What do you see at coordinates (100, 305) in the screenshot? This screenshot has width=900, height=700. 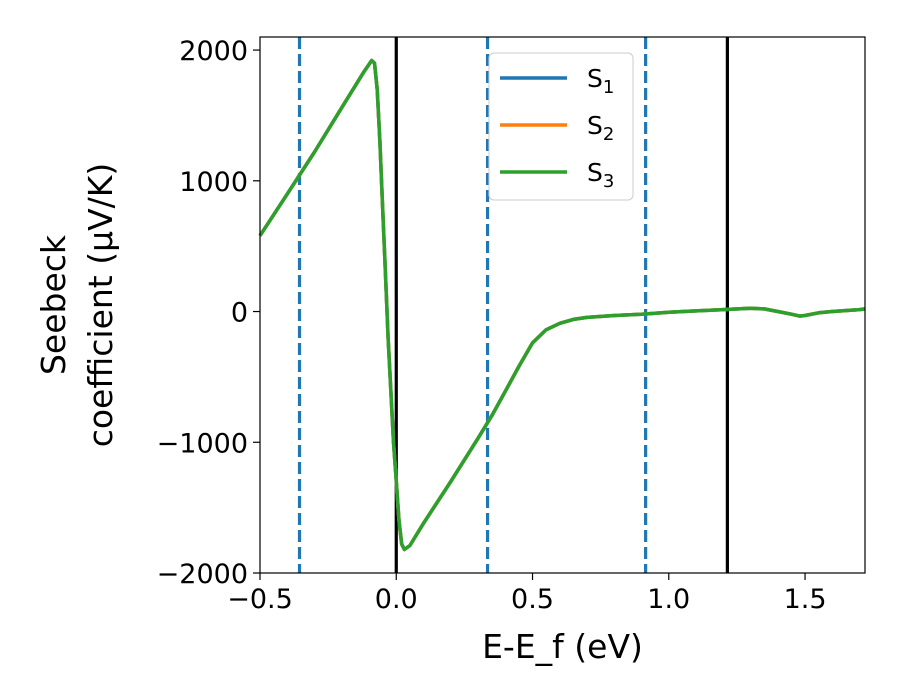 I see `y-axis-label-line-2: coefficient (μV/K)` at bounding box center [100, 305].